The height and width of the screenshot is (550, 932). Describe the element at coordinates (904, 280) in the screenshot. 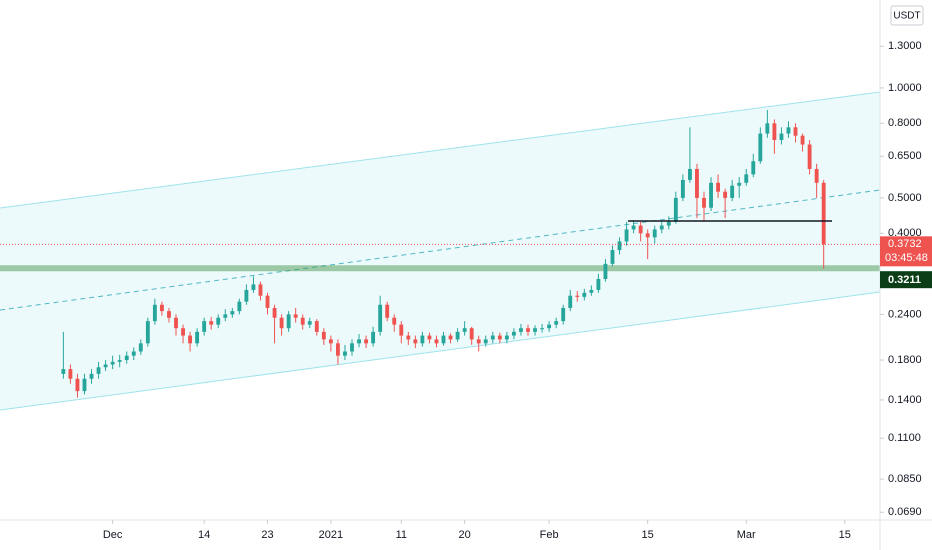

I see `level-label: 0.3211` at that location.